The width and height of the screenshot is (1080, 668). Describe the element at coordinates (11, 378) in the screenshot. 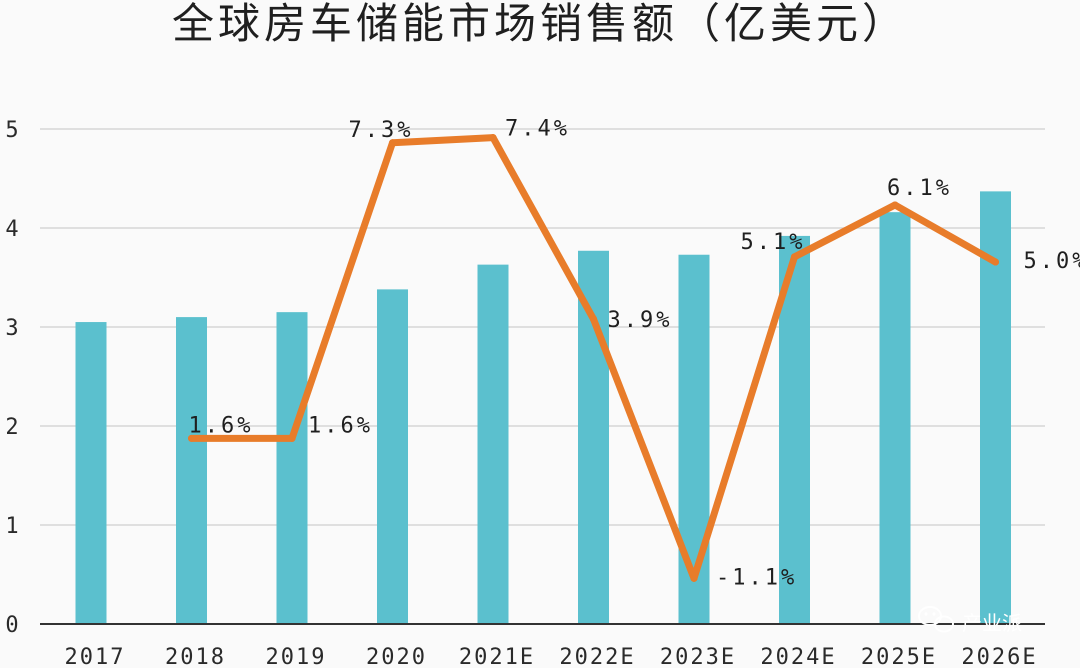

I see `y-axis-ticks: 0 1 2 3 4 5` at that location.